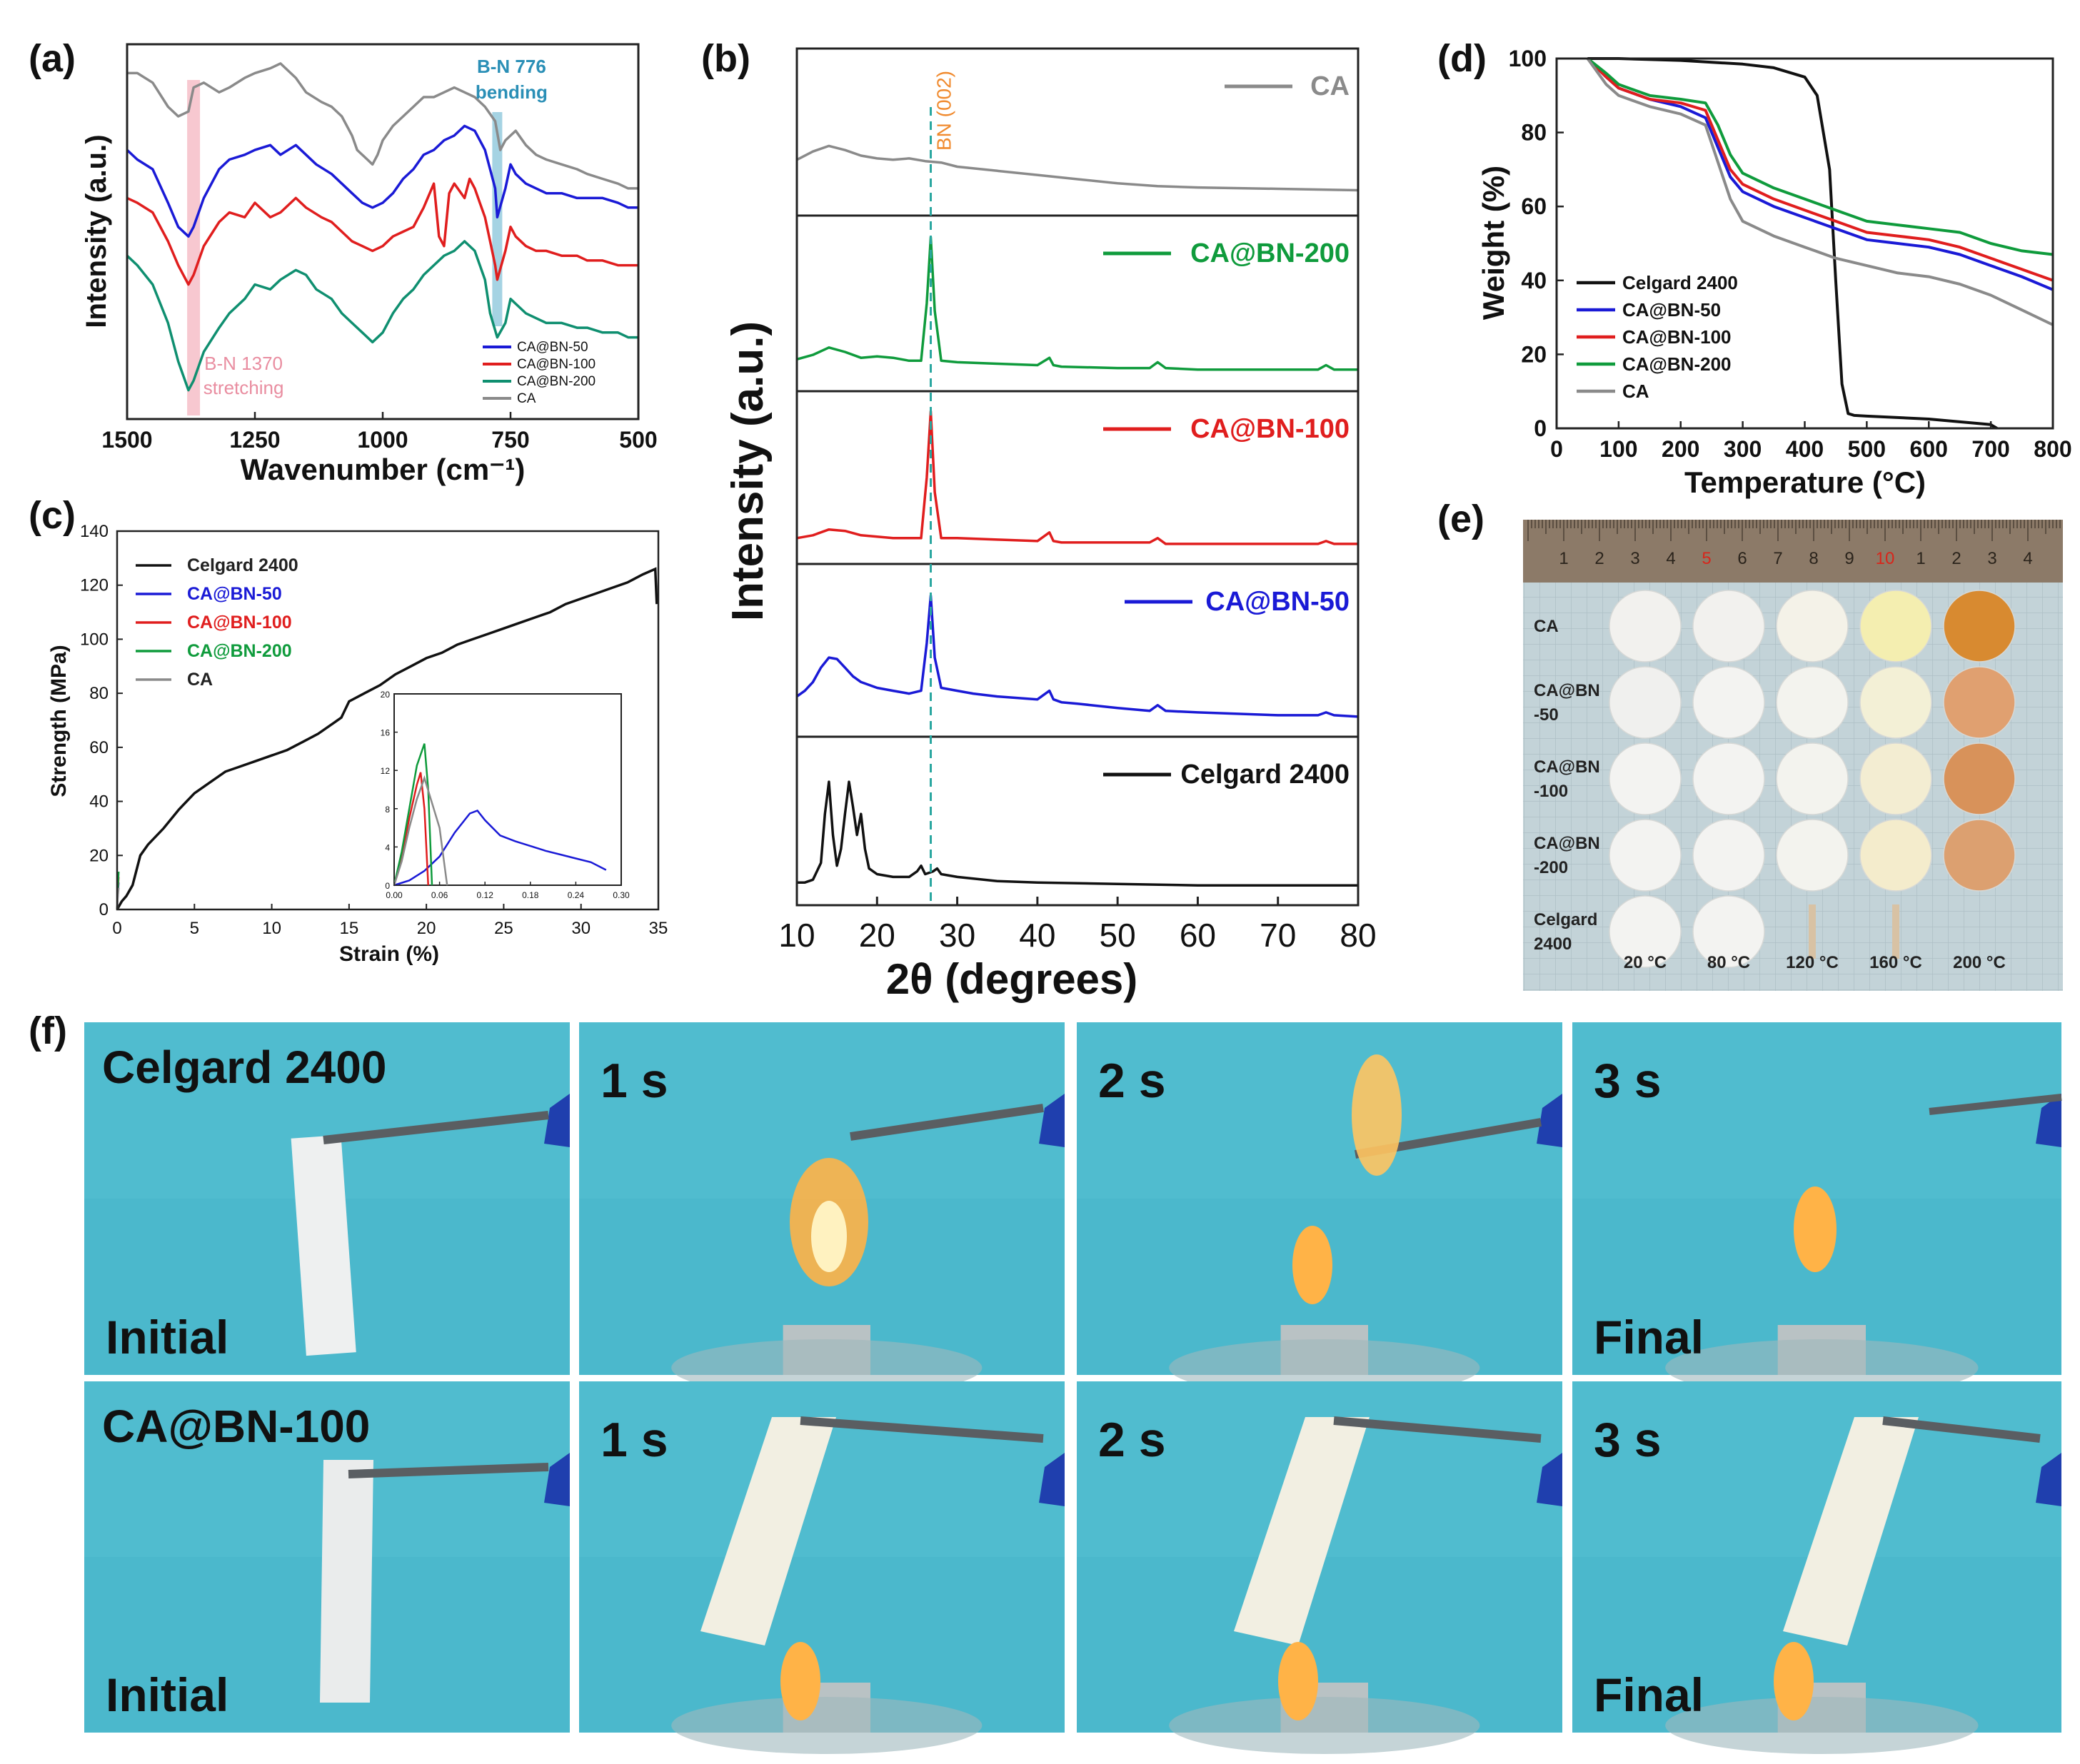 The height and width of the screenshot is (1764, 2080). I want to click on panel-f-letter: (f), so click(48, 1030).